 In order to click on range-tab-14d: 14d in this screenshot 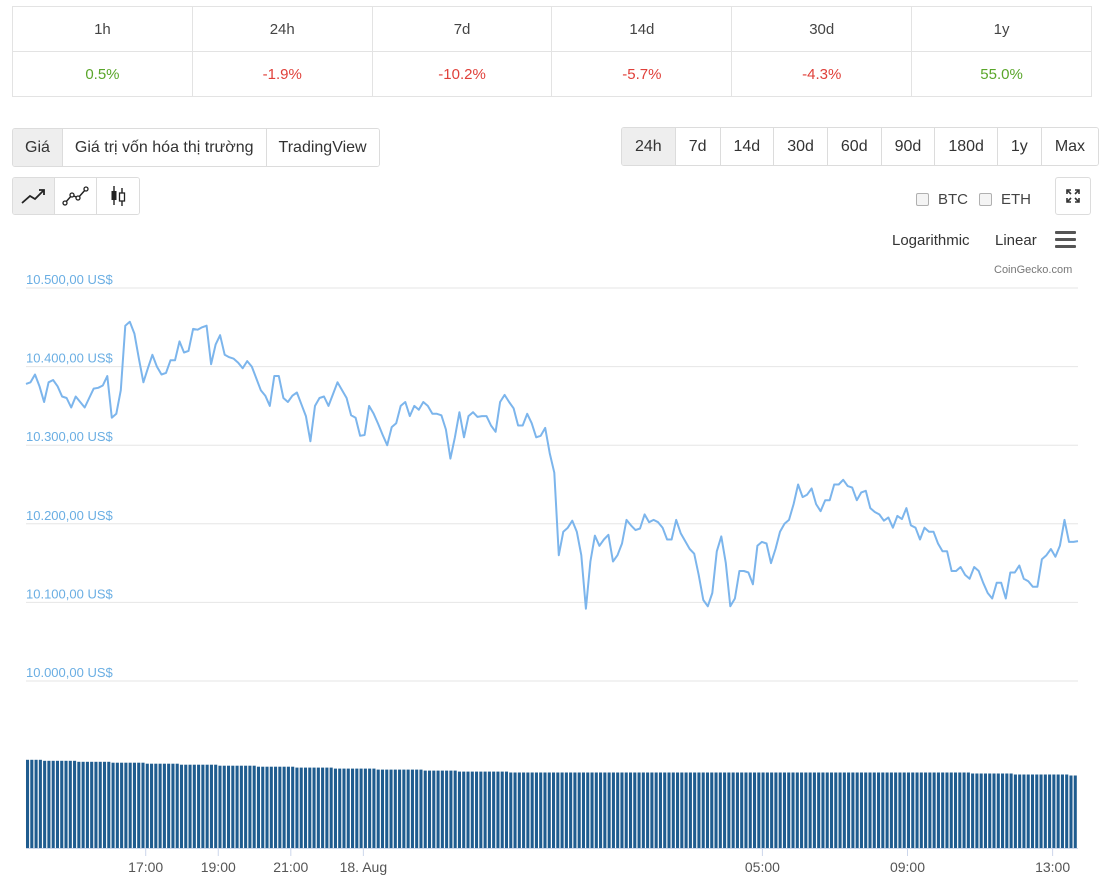, I will do `click(747, 146)`.